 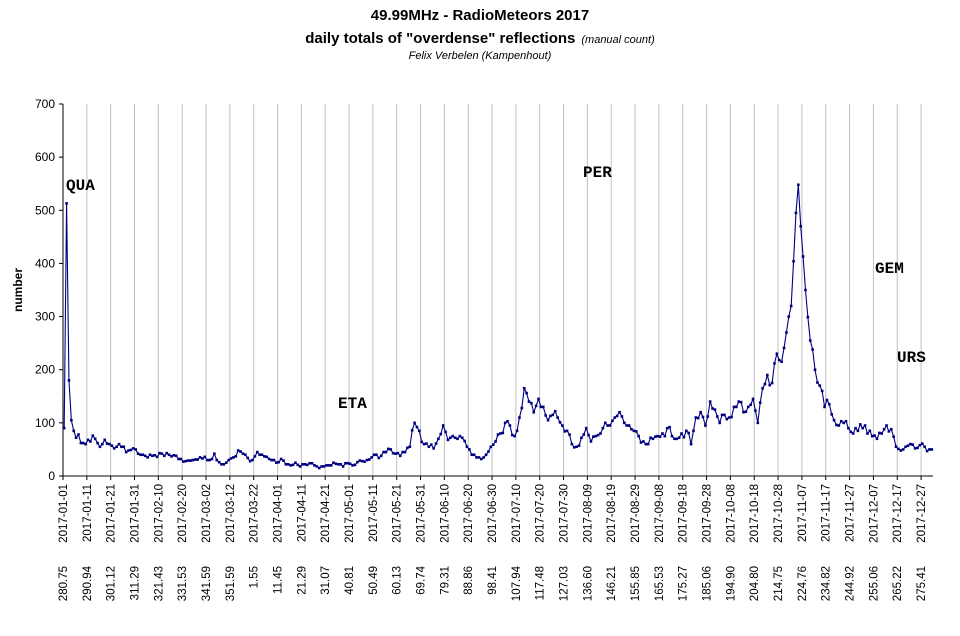 I want to click on x-tick-date-label: 2017-01-31, so click(x=136, y=513).